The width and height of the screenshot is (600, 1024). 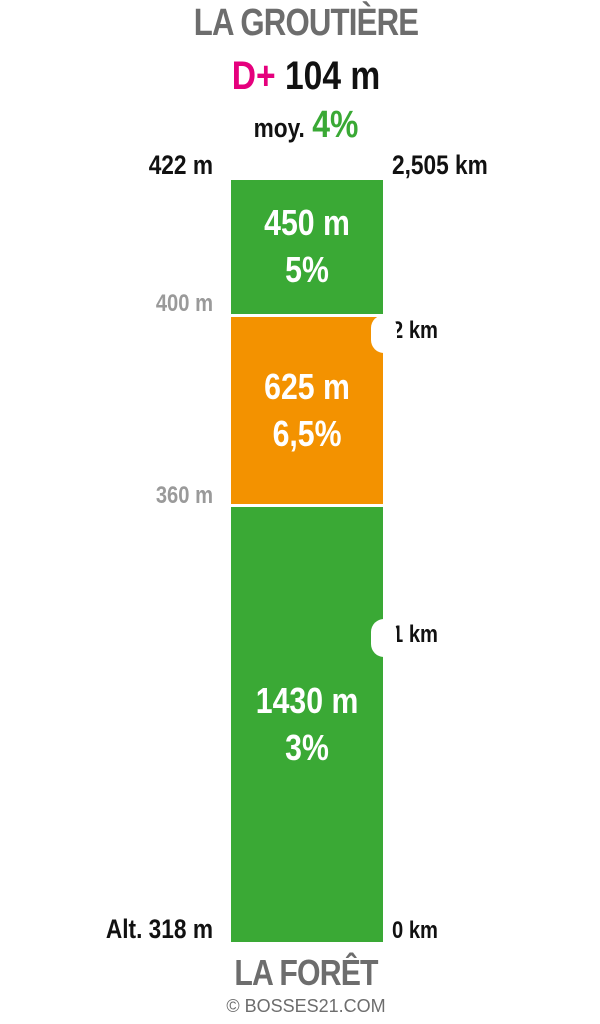 What do you see at coordinates (307, 700) in the screenshot?
I see `segment-length-label: 1430 m` at bounding box center [307, 700].